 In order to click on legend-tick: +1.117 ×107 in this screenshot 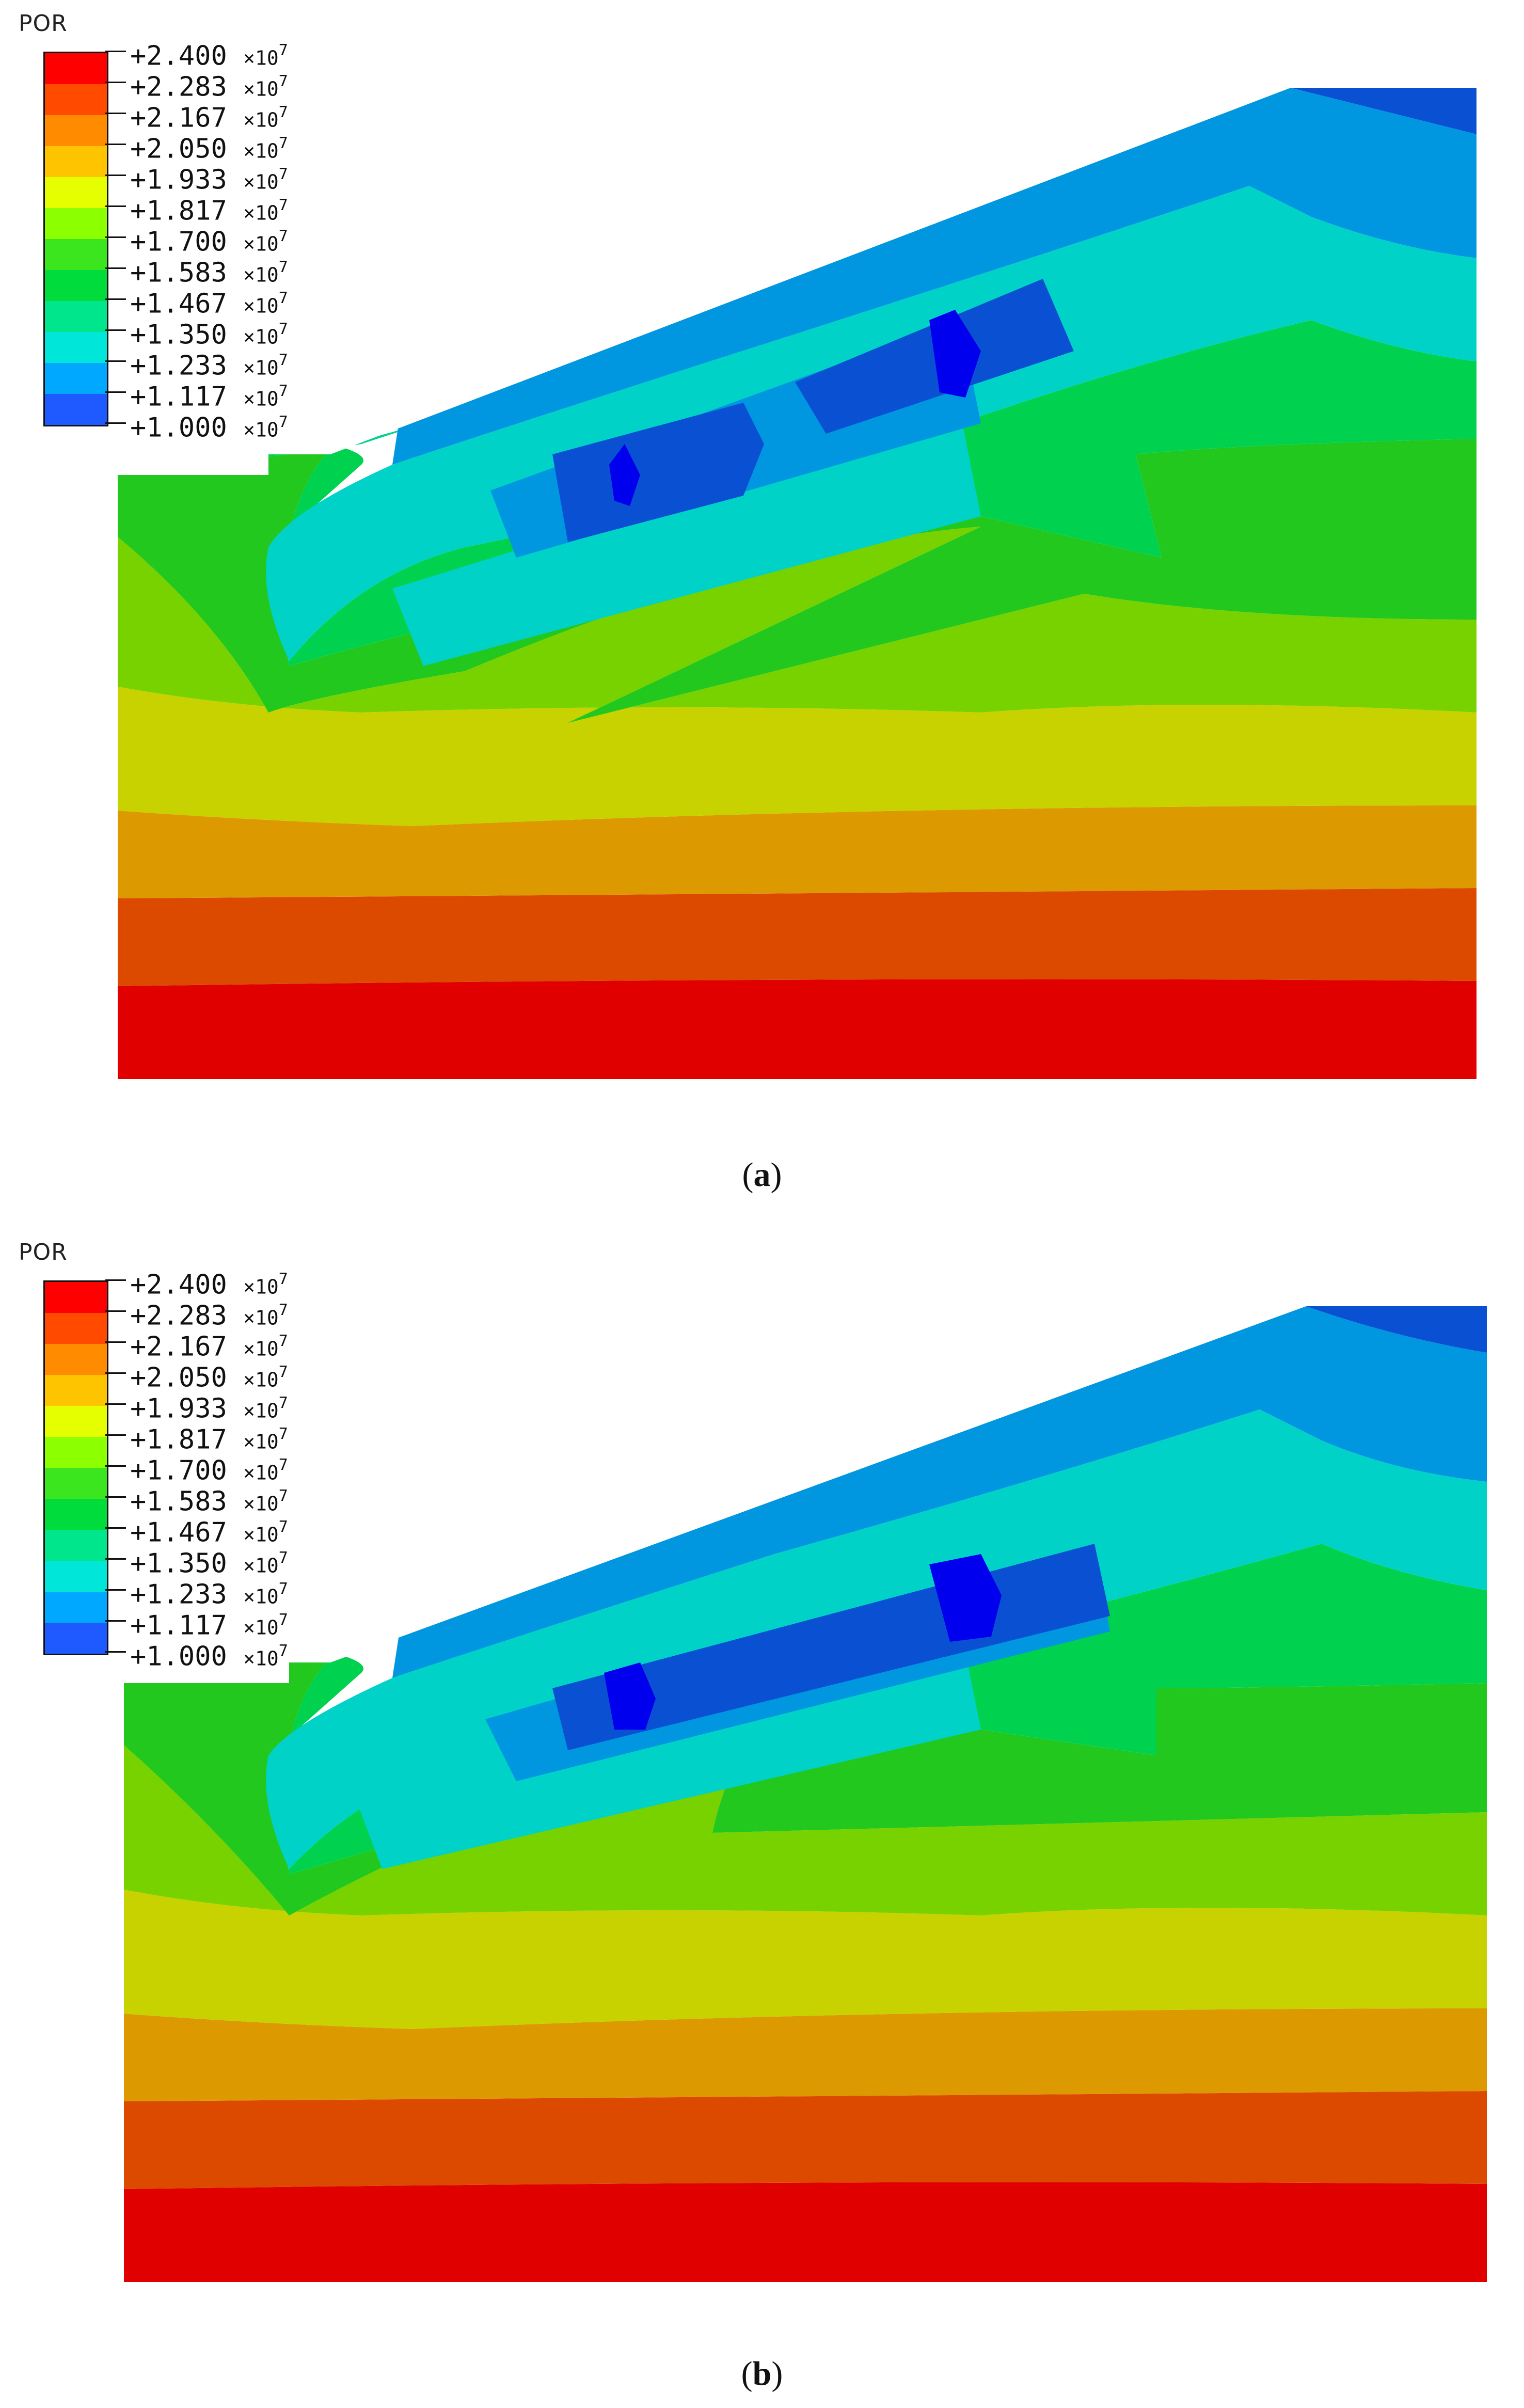, I will do `click(218, 402)`.